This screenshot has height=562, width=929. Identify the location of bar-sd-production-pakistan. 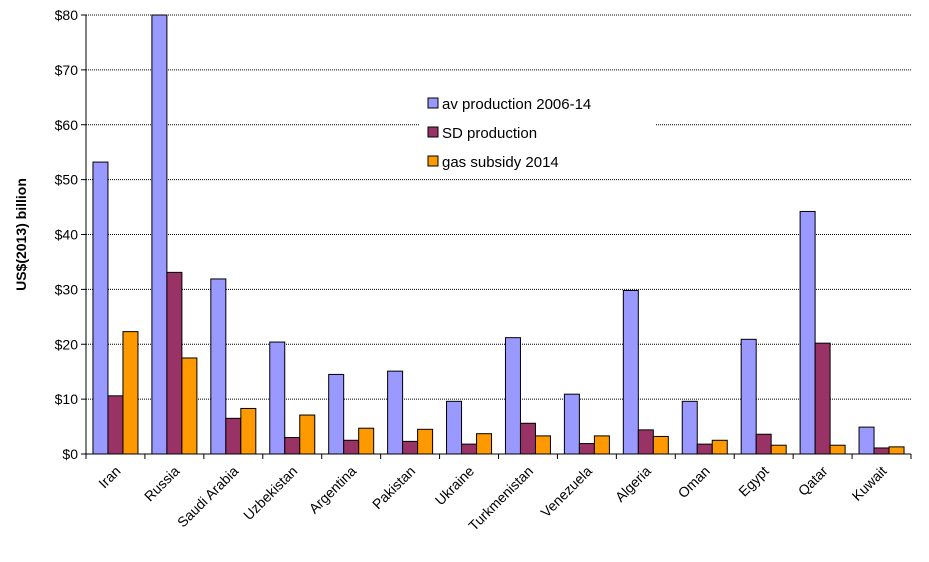
(410, 447).